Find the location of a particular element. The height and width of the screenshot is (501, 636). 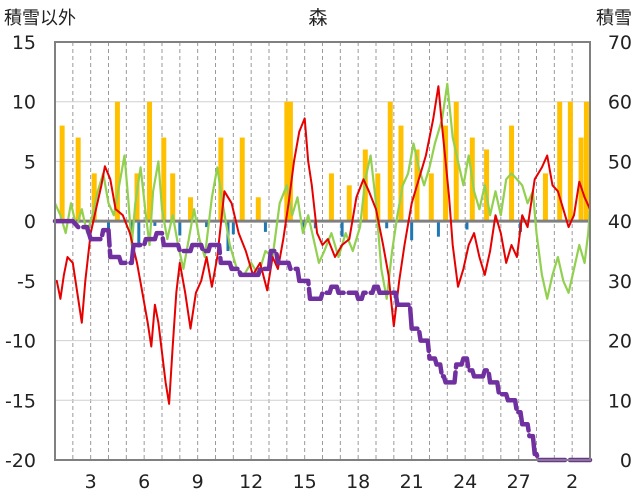

x-tick-label: 12 is located at coordinates (251, 482).